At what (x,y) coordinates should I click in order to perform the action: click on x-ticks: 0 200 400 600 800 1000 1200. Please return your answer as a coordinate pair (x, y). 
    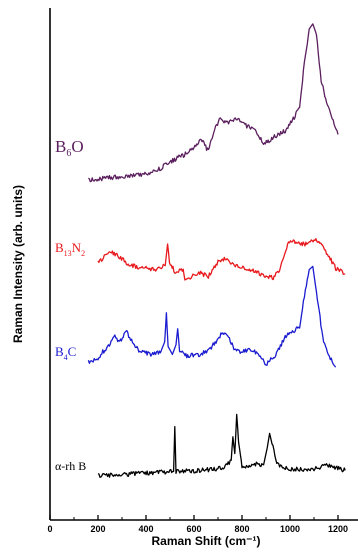
    Looking at the image, I should click on (197, 524).